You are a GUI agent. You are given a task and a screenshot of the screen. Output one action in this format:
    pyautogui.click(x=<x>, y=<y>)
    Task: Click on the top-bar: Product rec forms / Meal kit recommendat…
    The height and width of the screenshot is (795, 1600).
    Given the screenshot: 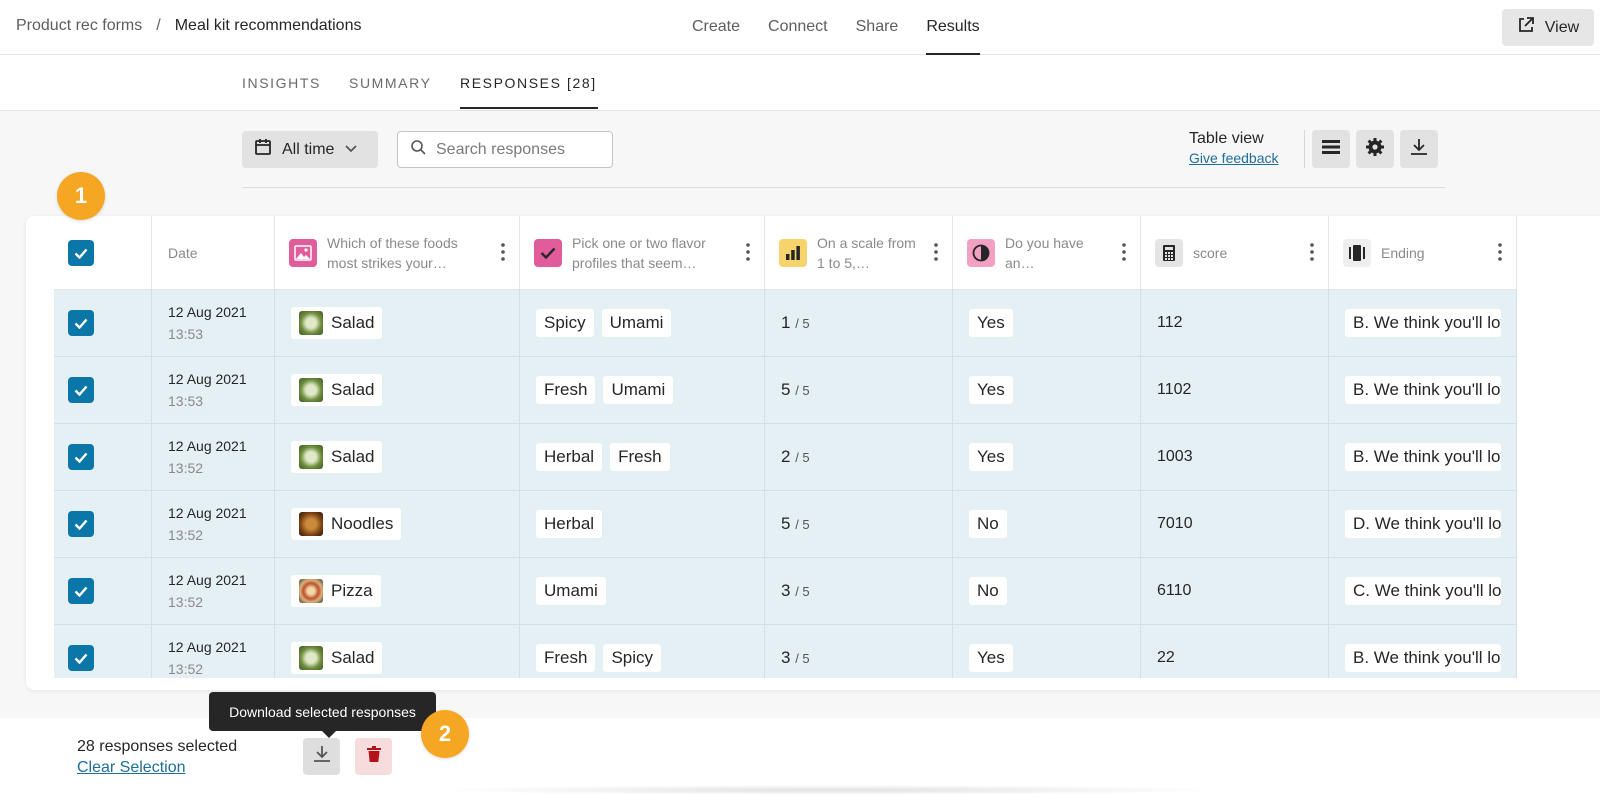 What is the action you would take?
    pyautogui.click(x=800, y=27)
    